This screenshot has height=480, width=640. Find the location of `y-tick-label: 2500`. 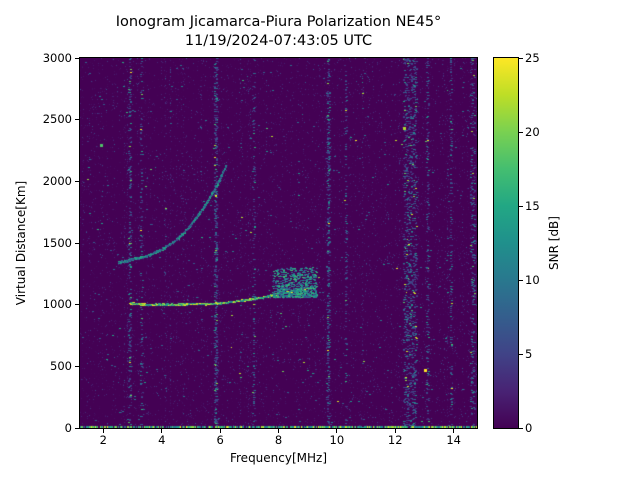

y-tick-label: 2500 is located at coordinates (57, 119).